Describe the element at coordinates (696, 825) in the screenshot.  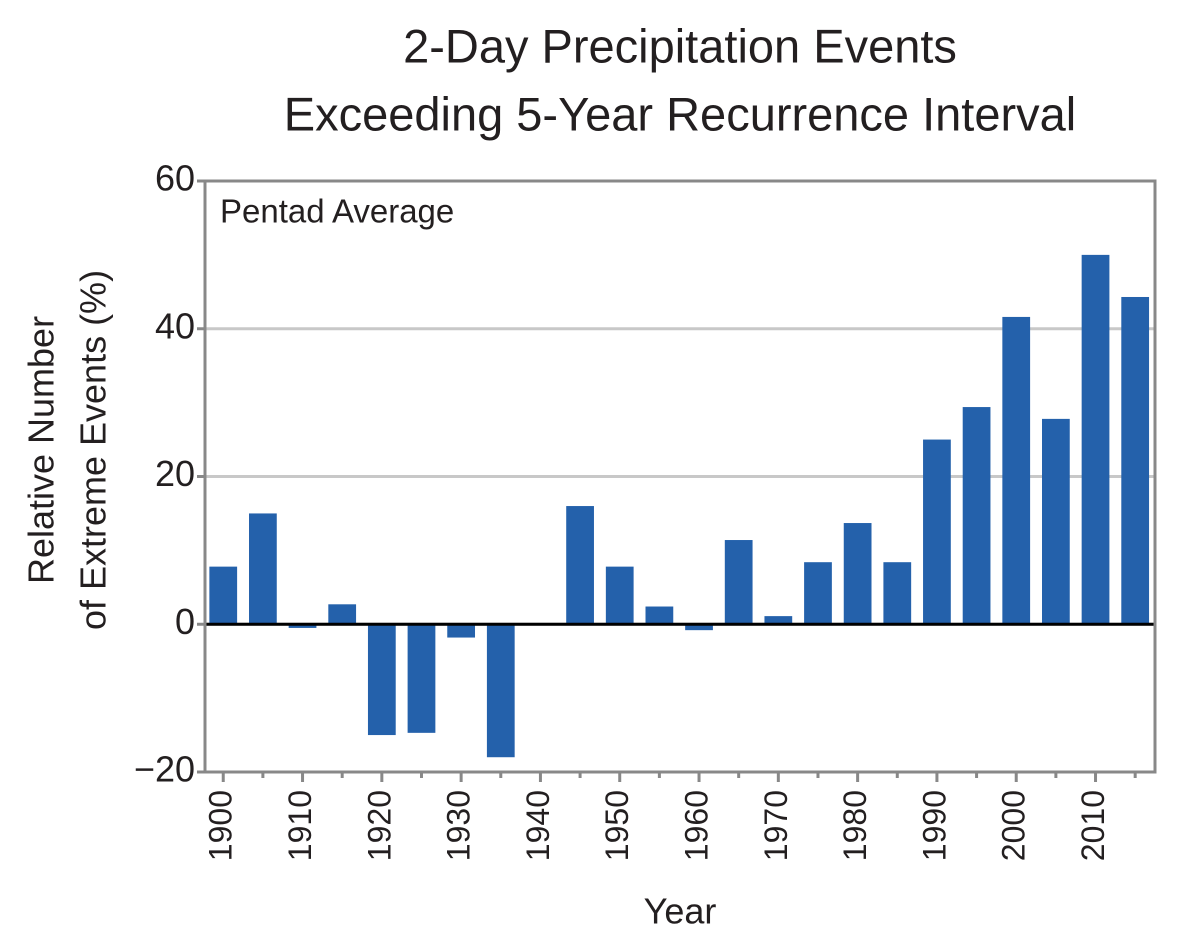
I see `x-tick-label: 1960` at that location.